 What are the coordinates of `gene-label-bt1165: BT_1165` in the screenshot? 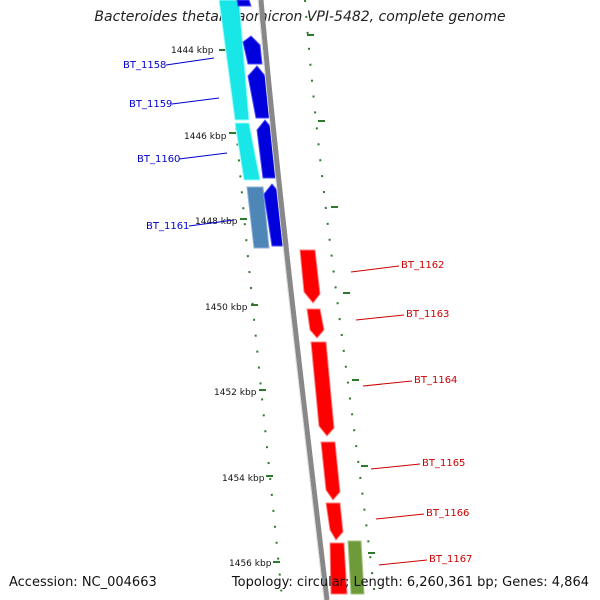 It's located at (443, 463).